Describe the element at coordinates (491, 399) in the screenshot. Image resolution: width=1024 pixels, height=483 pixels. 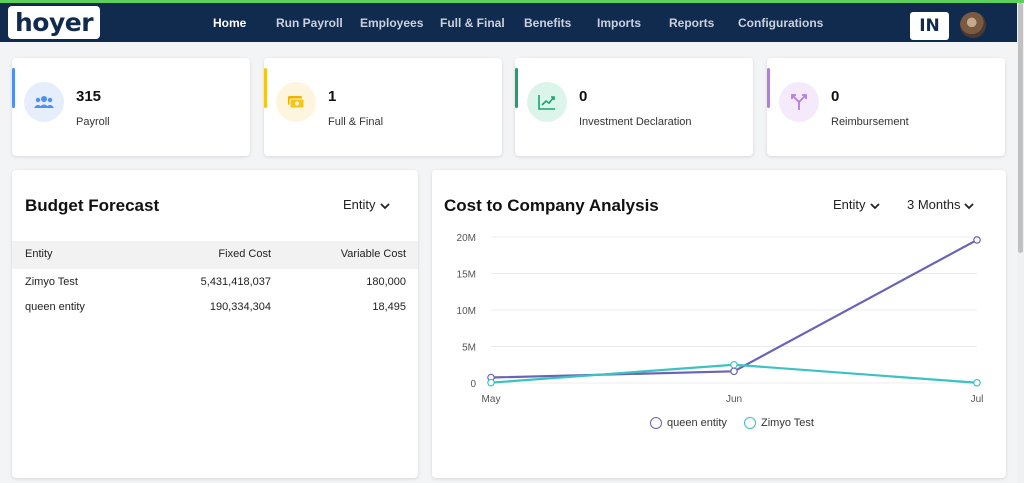
I see `x-tick-label: May` at that location.